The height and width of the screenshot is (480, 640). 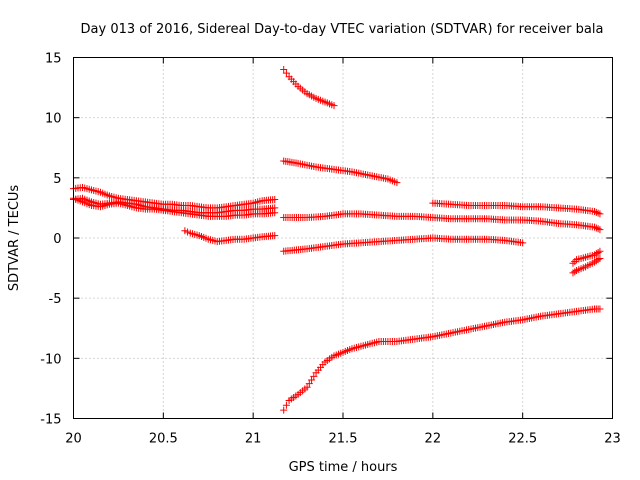 I want to click on series-arc4, so click(x=230, y=236).